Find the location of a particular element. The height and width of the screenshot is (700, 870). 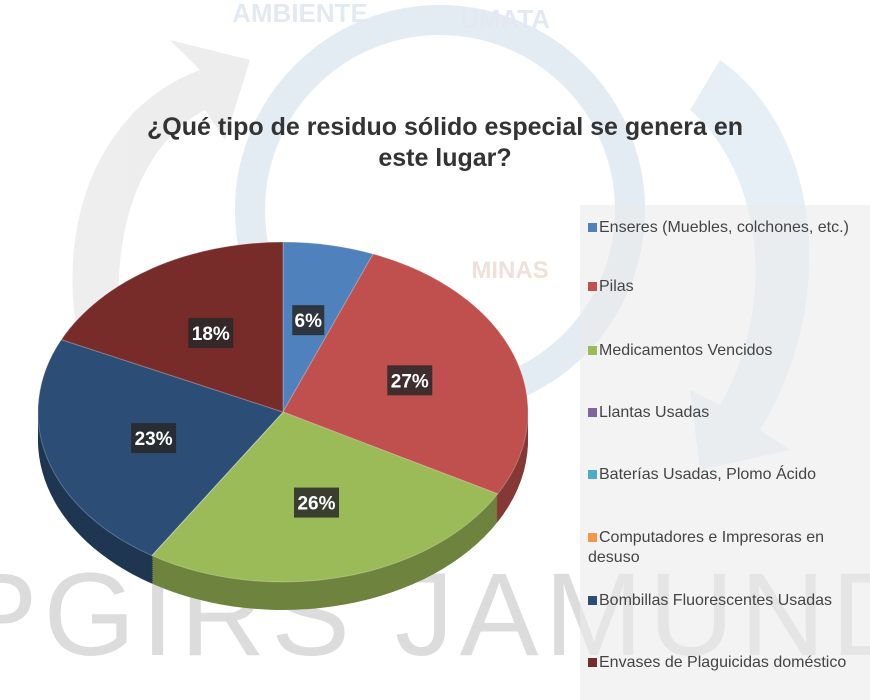

legend-item: Medicamentos Vencidos is located at coordinates (728, 351).